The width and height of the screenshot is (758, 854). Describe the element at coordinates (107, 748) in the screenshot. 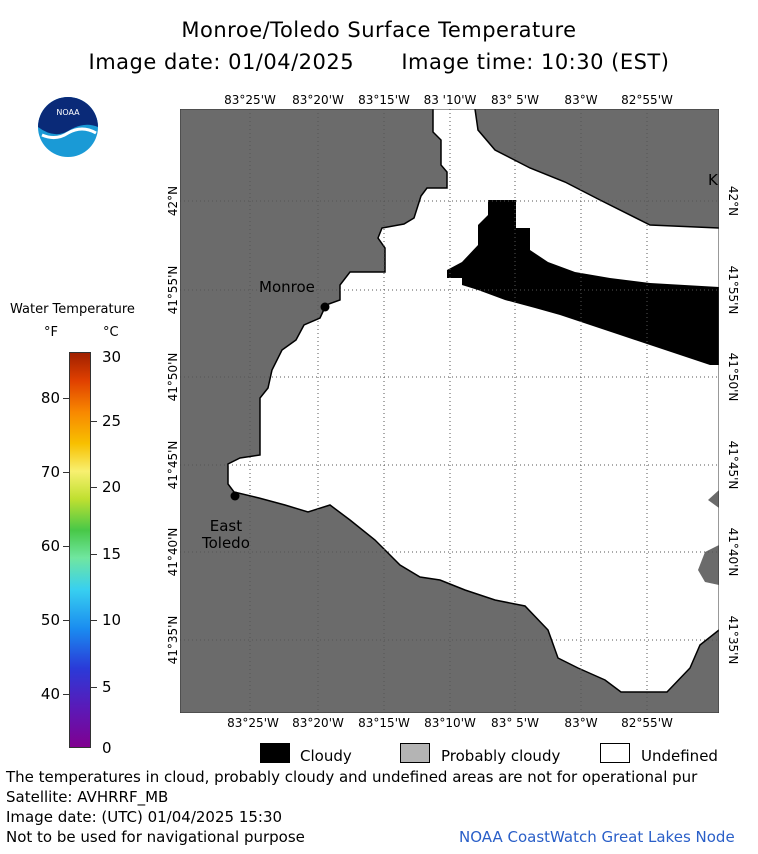

I see `legend-c-tick: 0` at that location.